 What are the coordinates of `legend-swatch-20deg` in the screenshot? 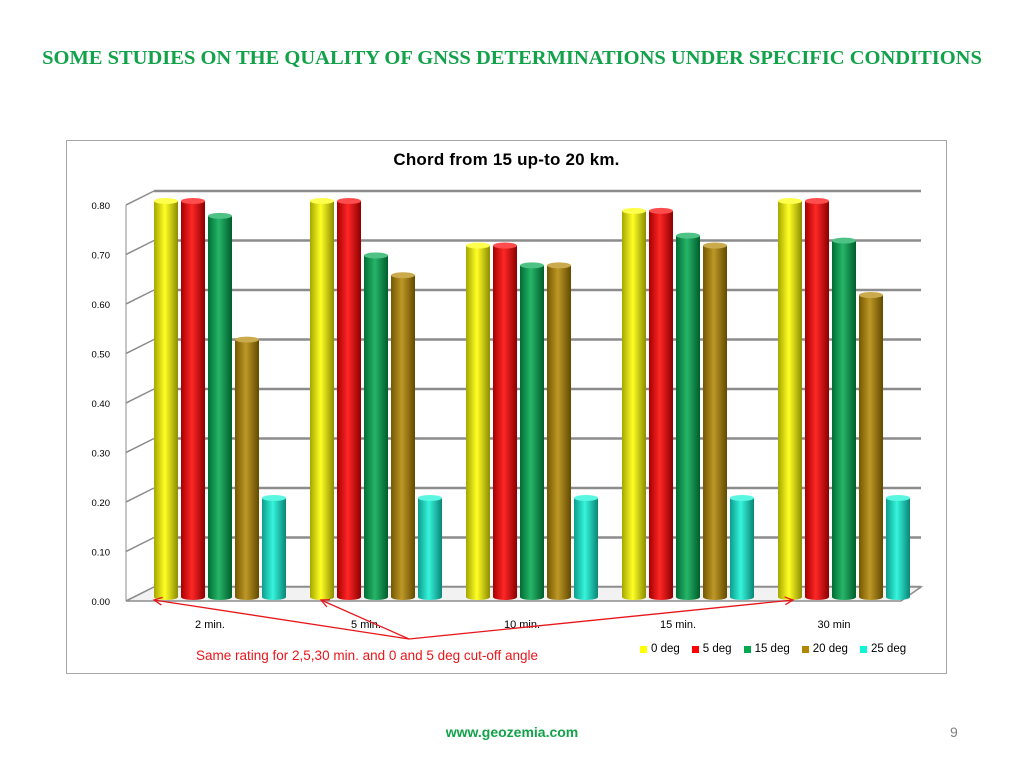 It's located at (805, 649).